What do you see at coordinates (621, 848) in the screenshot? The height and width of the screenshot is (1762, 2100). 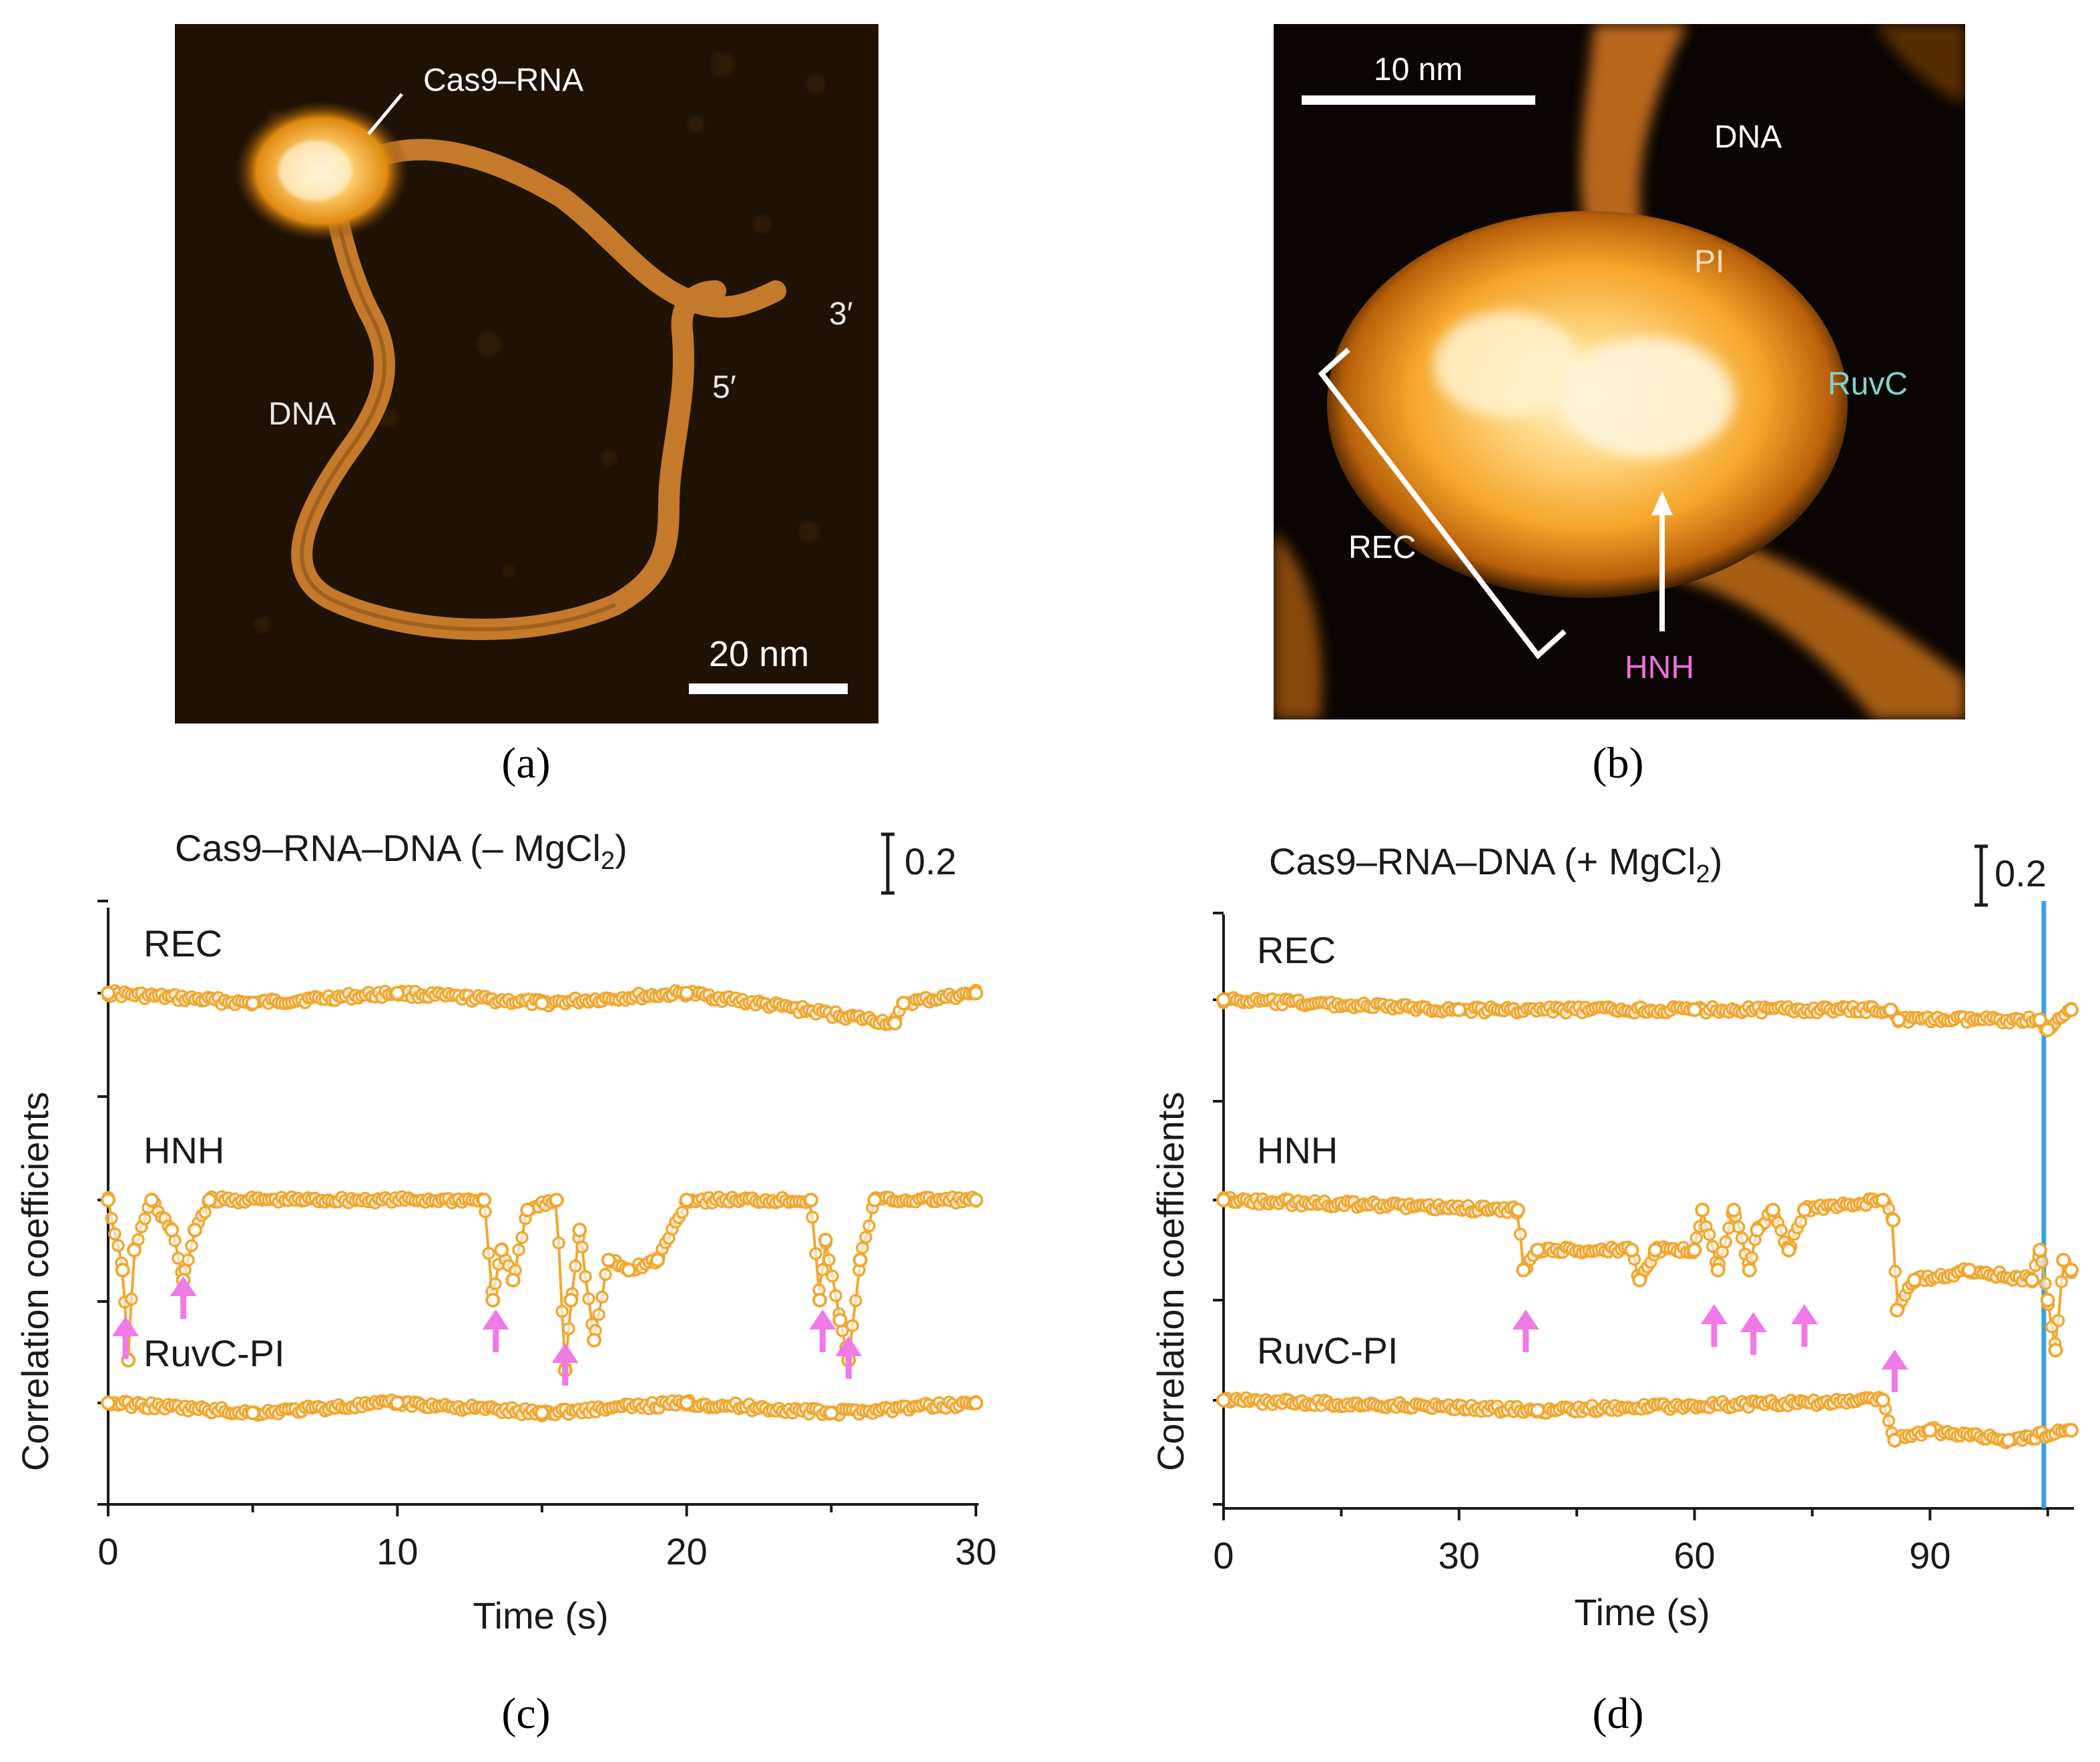 I see `chart-c-title-end: )` at bounding box center [621, 848].